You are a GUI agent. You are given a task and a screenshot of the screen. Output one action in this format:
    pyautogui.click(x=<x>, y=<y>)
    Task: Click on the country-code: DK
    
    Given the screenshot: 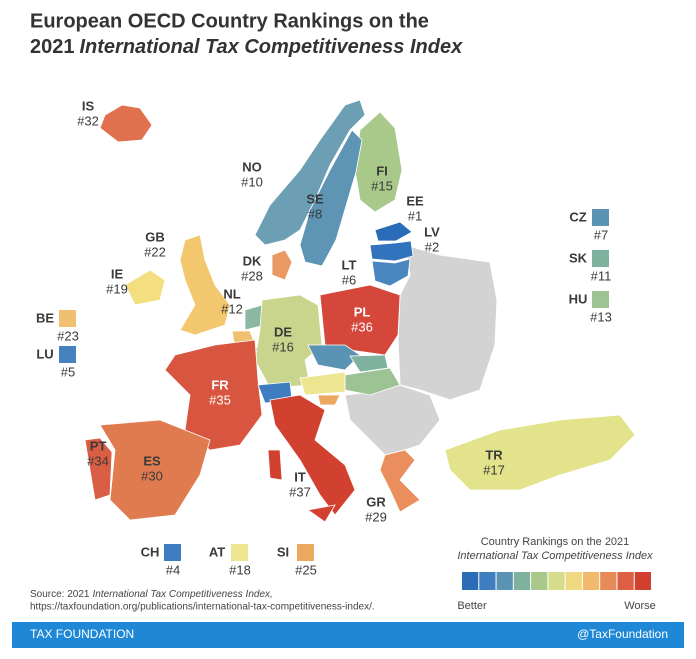 What is the action you would take?
    pyautogui.click(x=252, y=260)
    